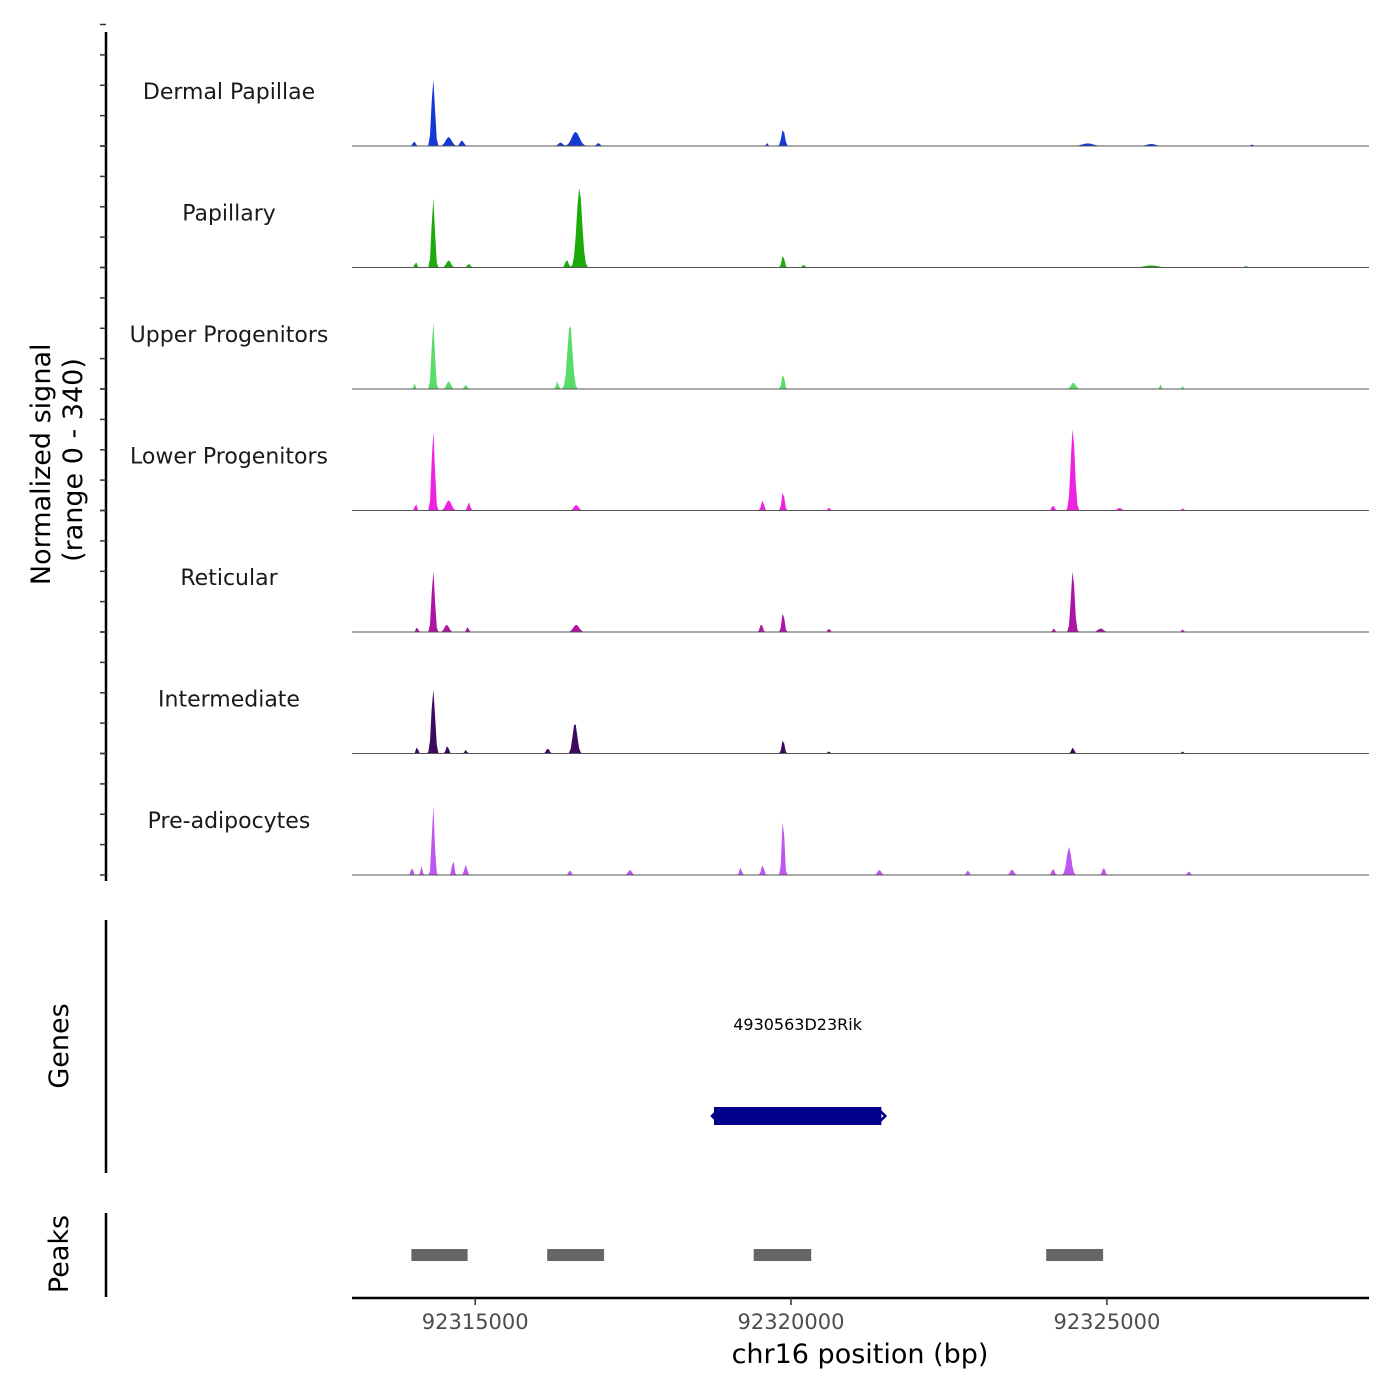  What do you see at coordinates (475, 1322) in the screenshot?
I see `x-tick-label: 92315000` at bounding box center [475, 1322].